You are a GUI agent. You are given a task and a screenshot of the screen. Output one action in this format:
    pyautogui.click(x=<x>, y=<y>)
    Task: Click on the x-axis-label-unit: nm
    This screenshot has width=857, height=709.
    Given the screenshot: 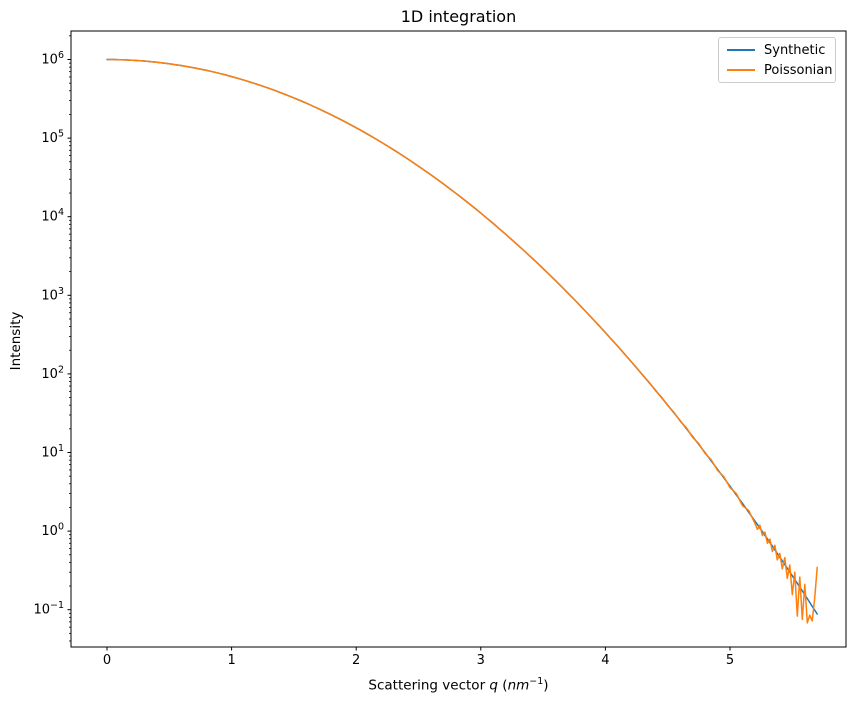 What is the action you would take?
    pyautogui.click(x=518, y=685)
    